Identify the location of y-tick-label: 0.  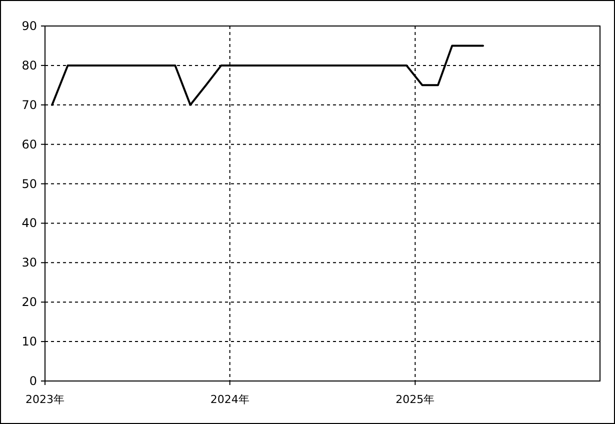
(33, 381).